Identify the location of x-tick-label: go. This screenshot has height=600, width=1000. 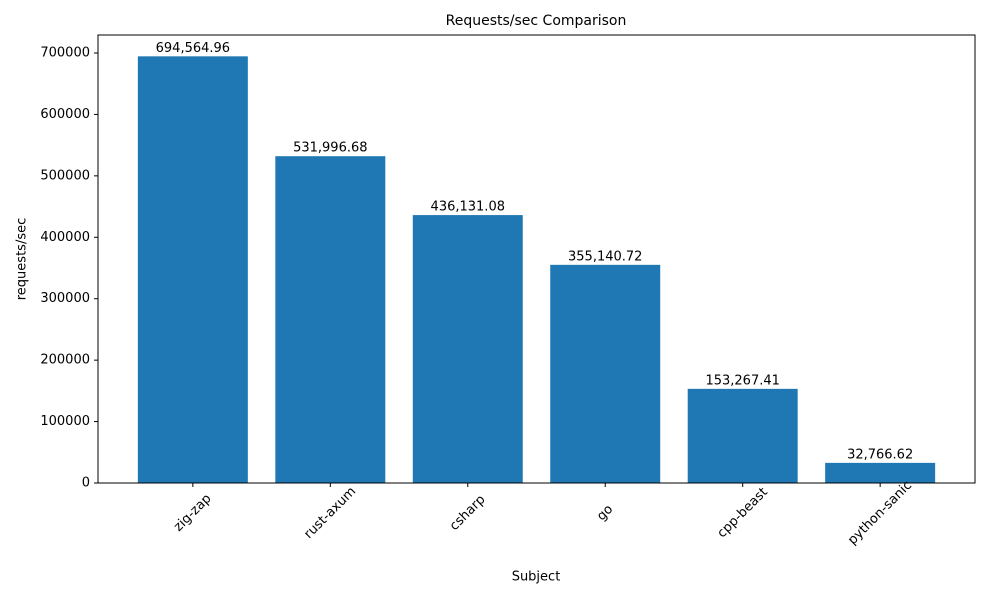
(605, 513).